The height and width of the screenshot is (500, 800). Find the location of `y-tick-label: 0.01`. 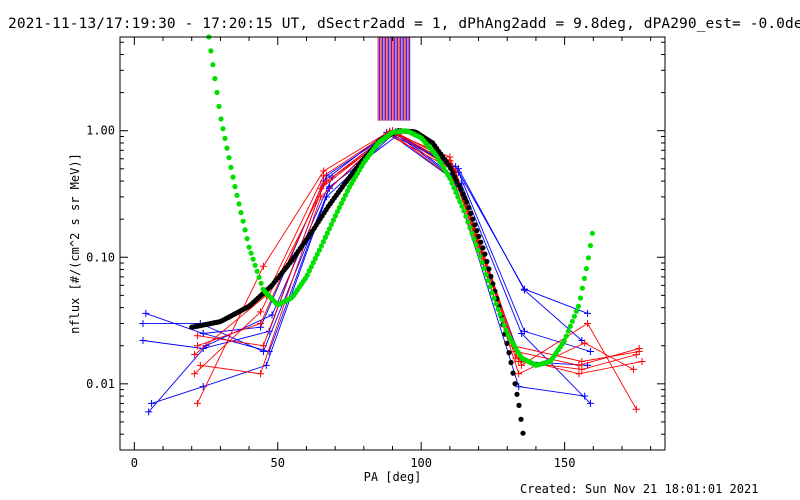

y-tick-label: 0.01 is located at coordinates (100, 384).